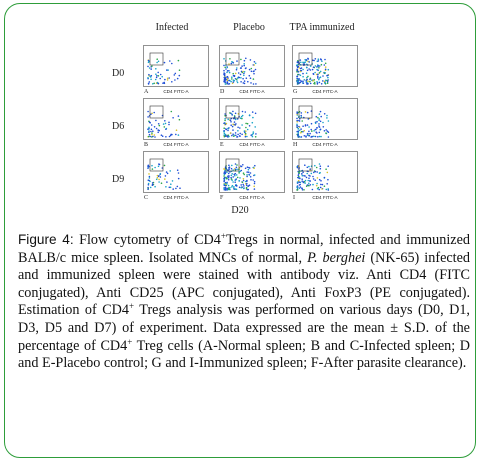 Image resolution: width=483 pixels, height=465 pixels. What do you see at coordinates (46, 239) in the screenshot?
I see `caption-label: Figure 4:` at bounding box center [46, 239].